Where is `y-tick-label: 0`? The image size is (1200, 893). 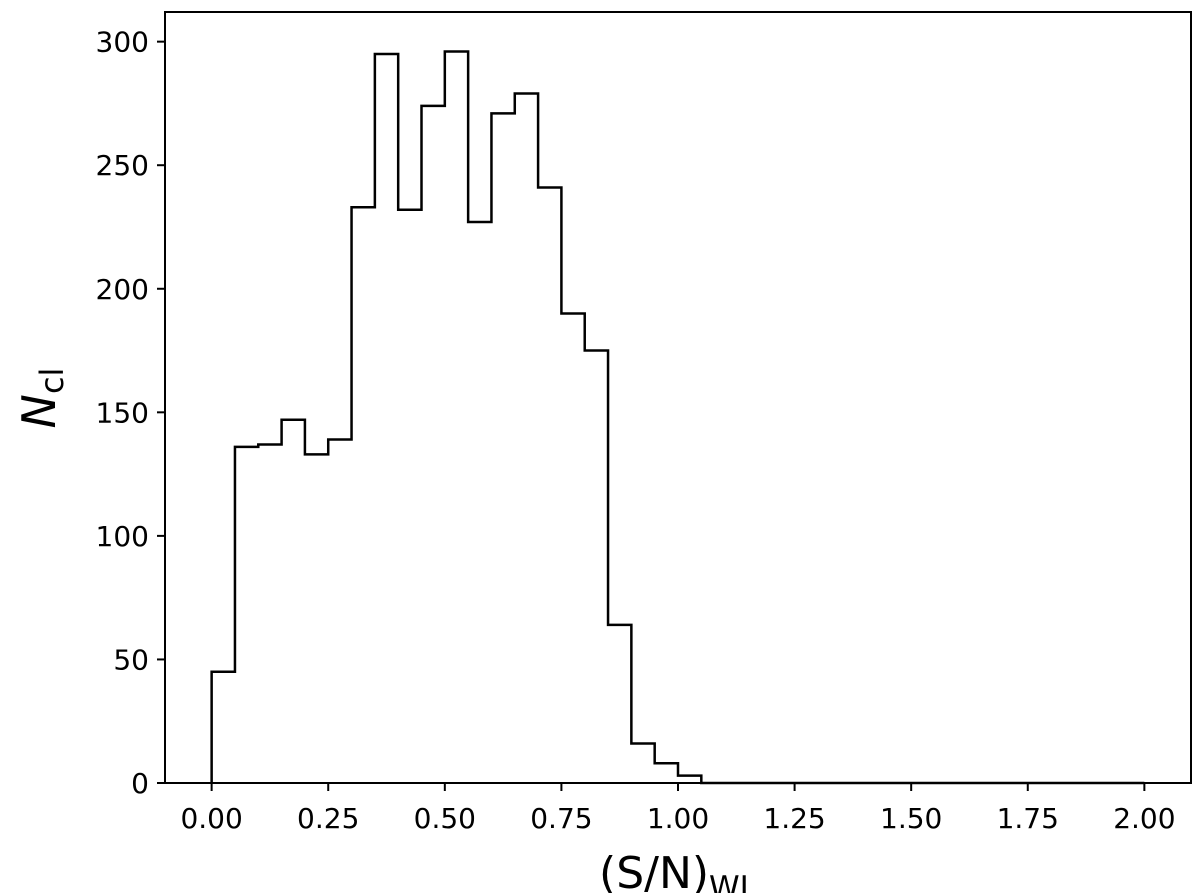
y-tick-label: 0 is located at coordinates (140, 783).